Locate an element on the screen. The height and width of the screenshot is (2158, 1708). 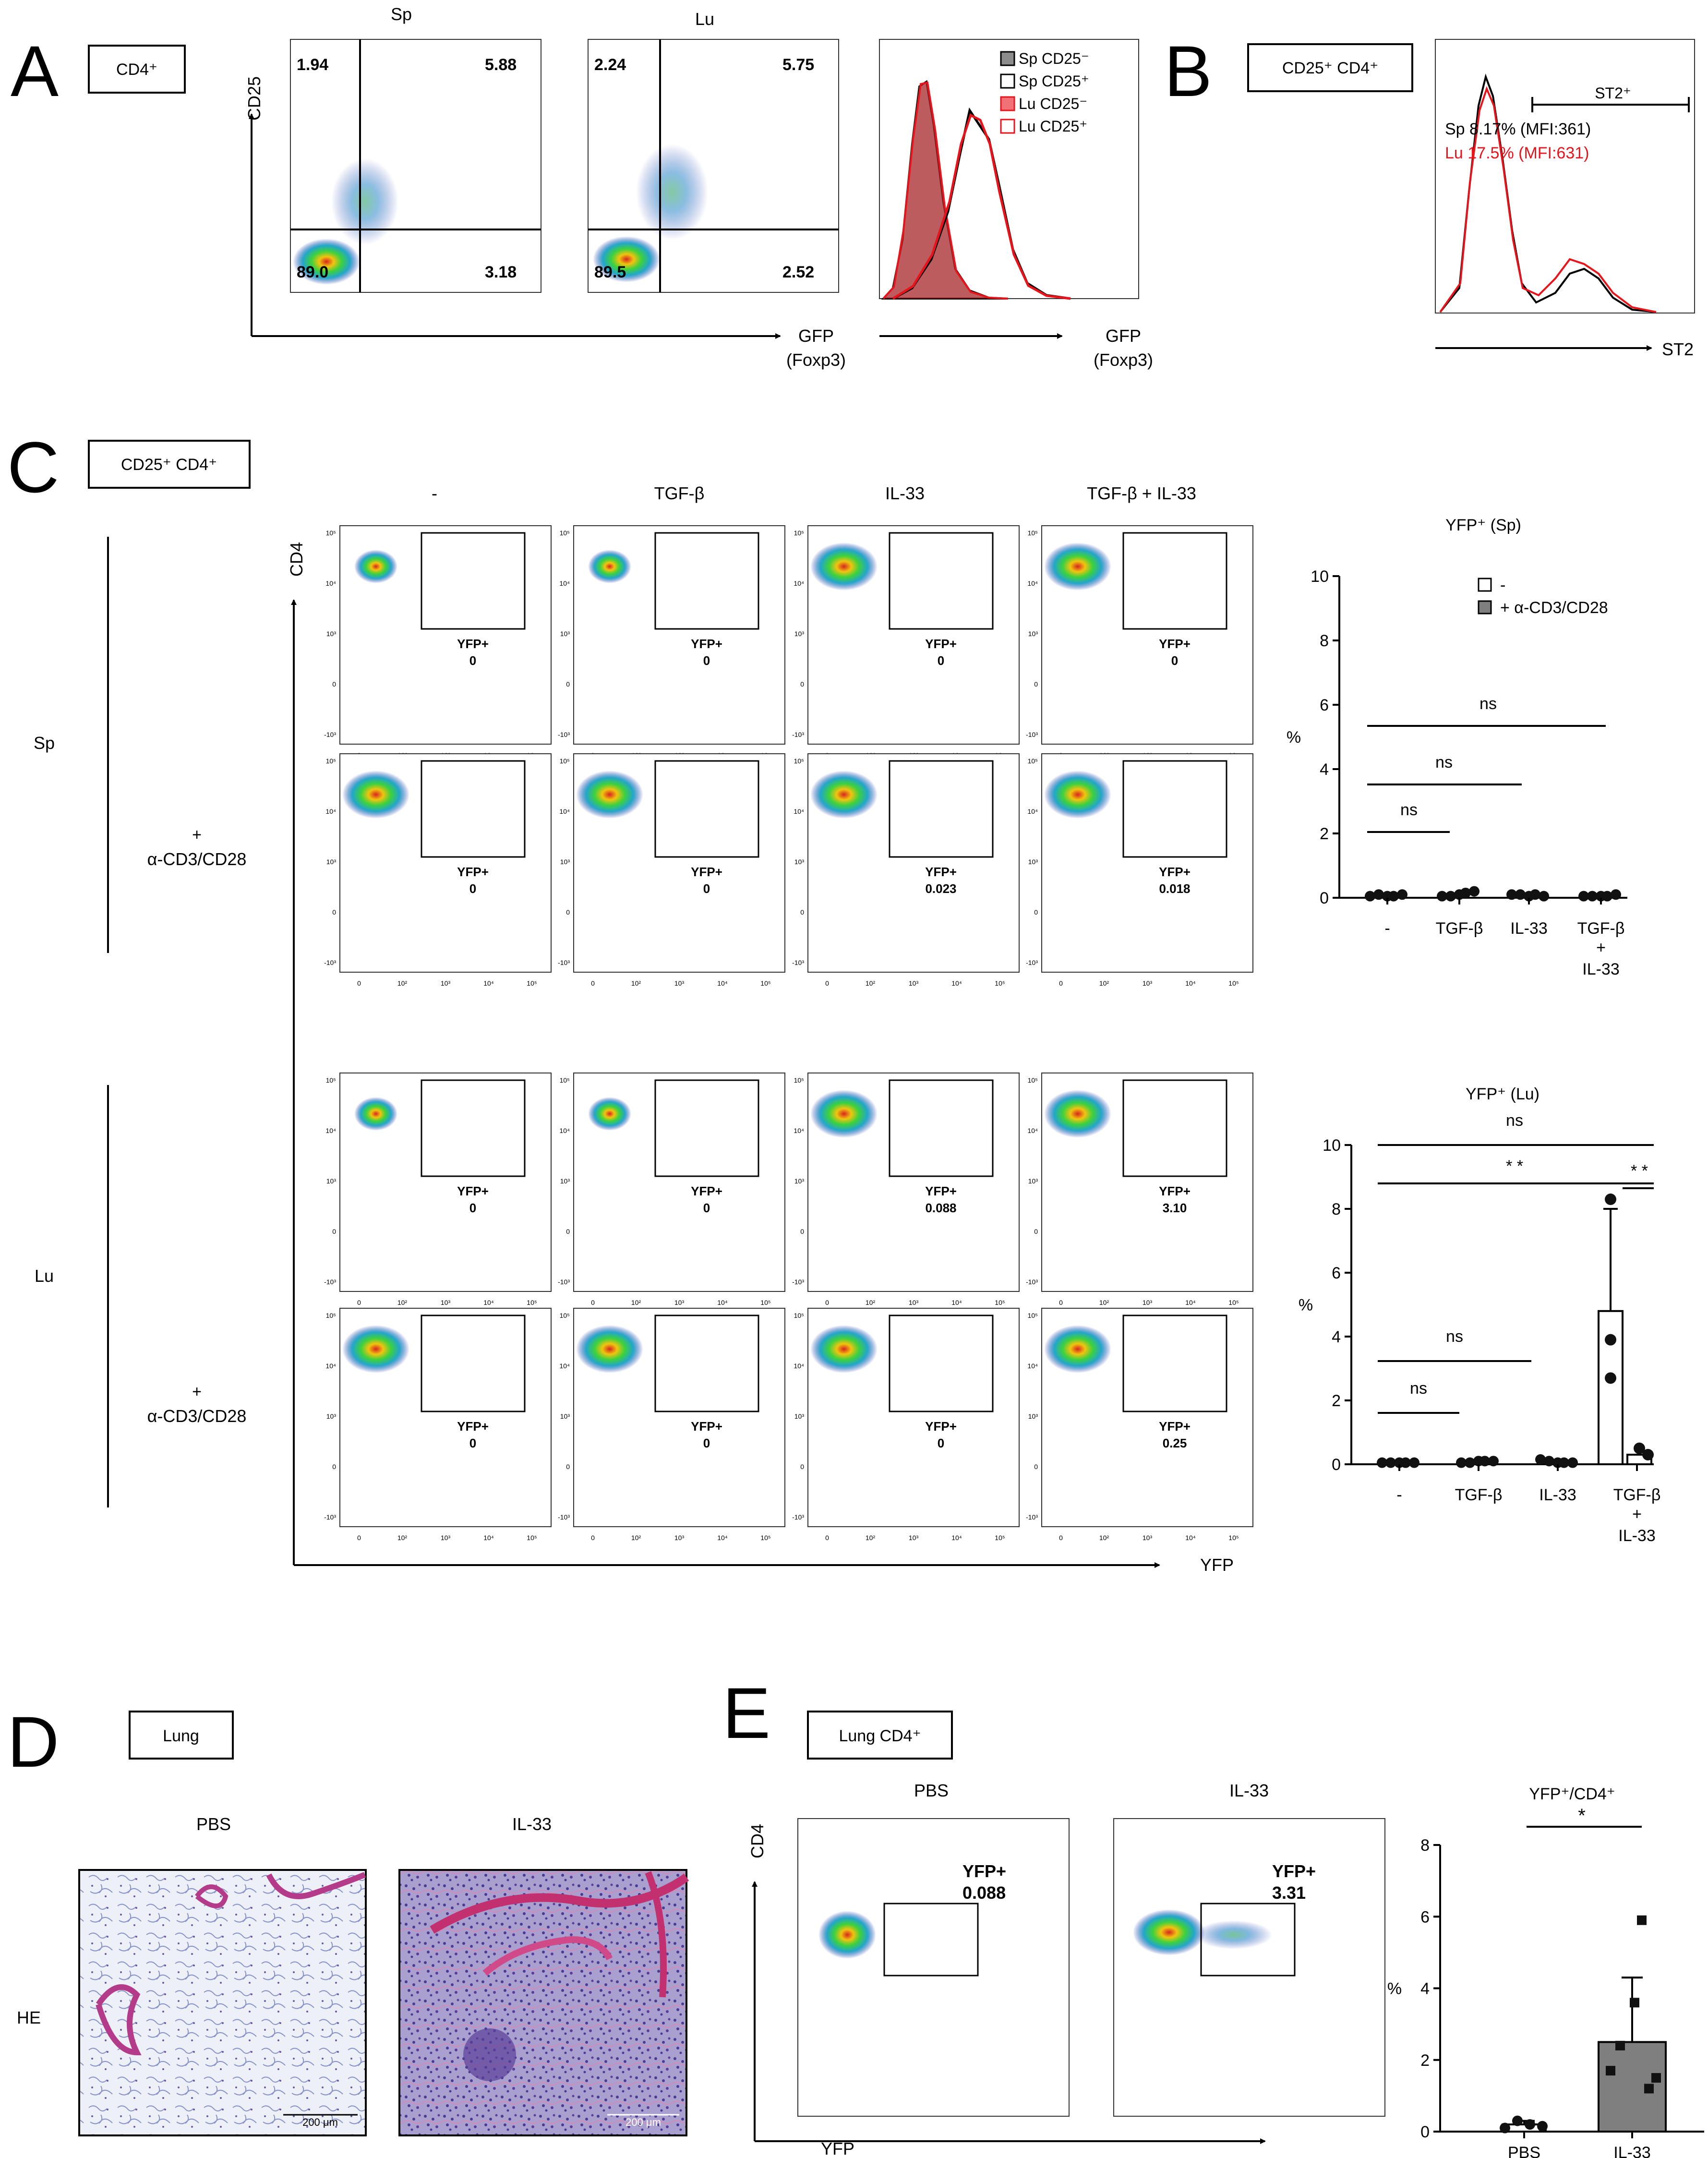
legend-swatch-unstim is located at coordinates (1485, 585).